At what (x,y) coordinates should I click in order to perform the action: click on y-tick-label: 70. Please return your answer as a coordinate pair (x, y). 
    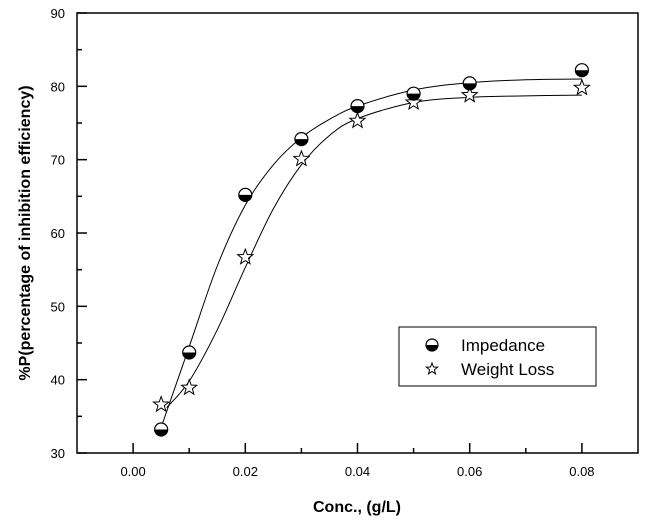
    Looking at the image, I should click on (58, 160).